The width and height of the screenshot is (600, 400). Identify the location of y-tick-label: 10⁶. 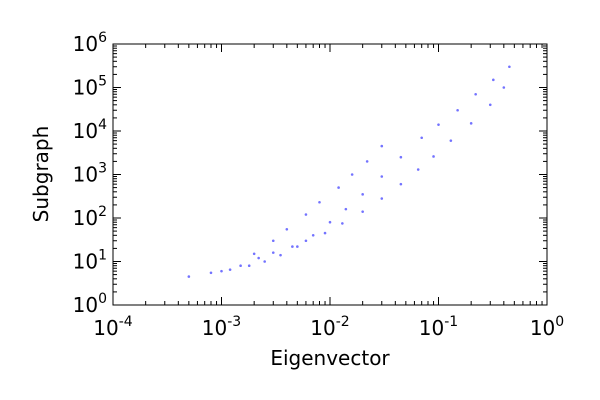
(90, 43).